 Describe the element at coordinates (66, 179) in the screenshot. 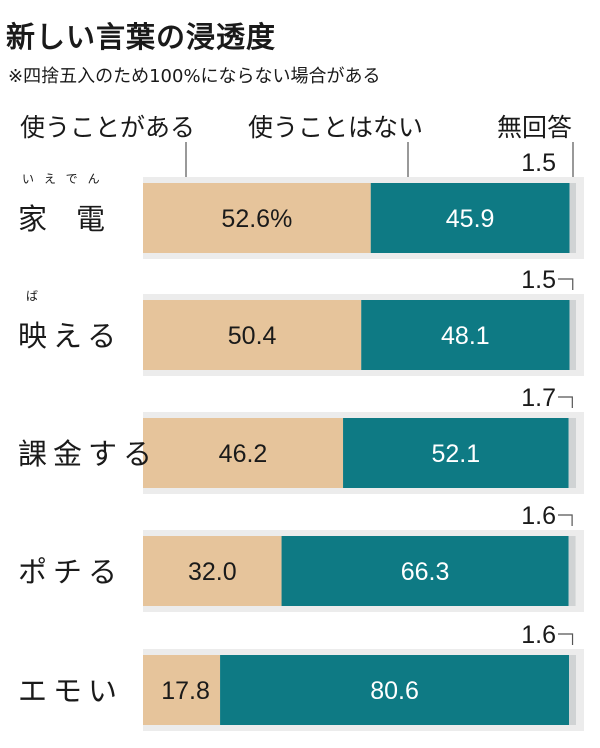

I see `category-ruby: いえでん` at that location.